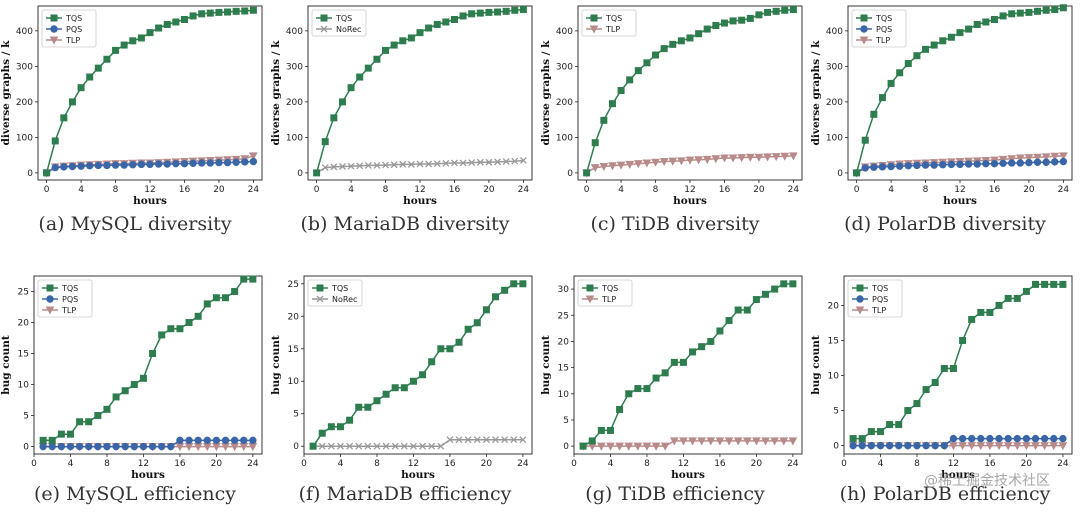 The width and height of the screenshot is (1080, 516). Describe the element at coordinates (725, 190) in the screenshot. I see `x-tick-label: 16` at that location.